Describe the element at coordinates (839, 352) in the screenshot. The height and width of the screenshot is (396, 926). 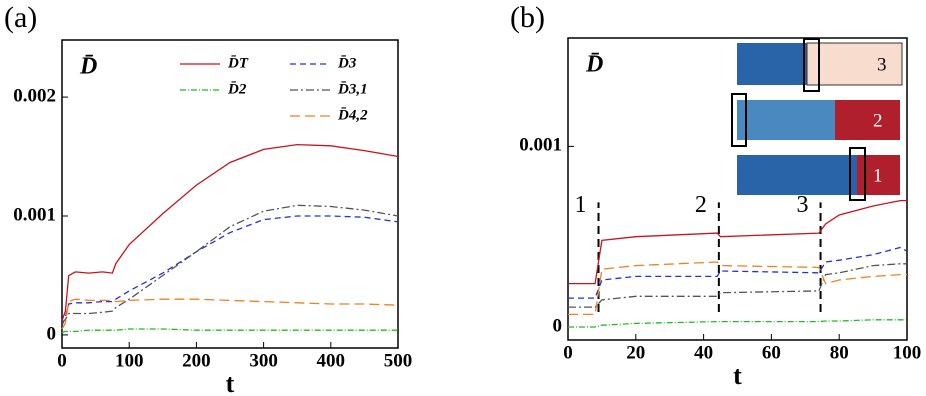
I see `x-tick-label: 80` at that location.